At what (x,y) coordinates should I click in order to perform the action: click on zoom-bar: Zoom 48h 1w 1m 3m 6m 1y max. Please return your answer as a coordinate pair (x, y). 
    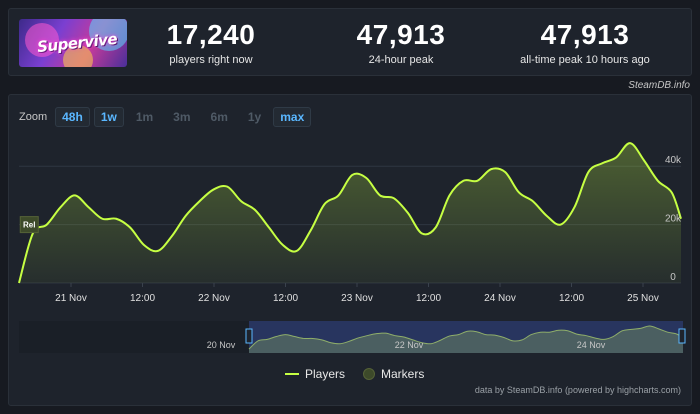
    Looking at the image, I should click on (165, 117).